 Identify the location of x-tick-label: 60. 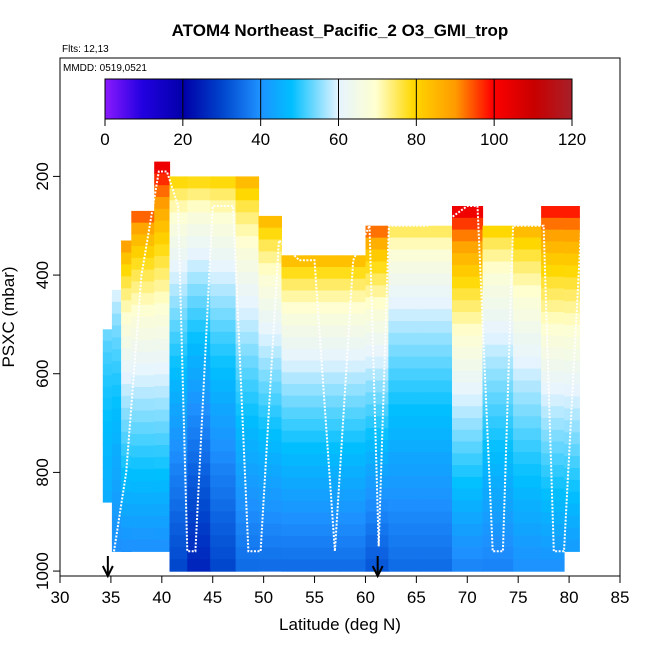
(365, 597).